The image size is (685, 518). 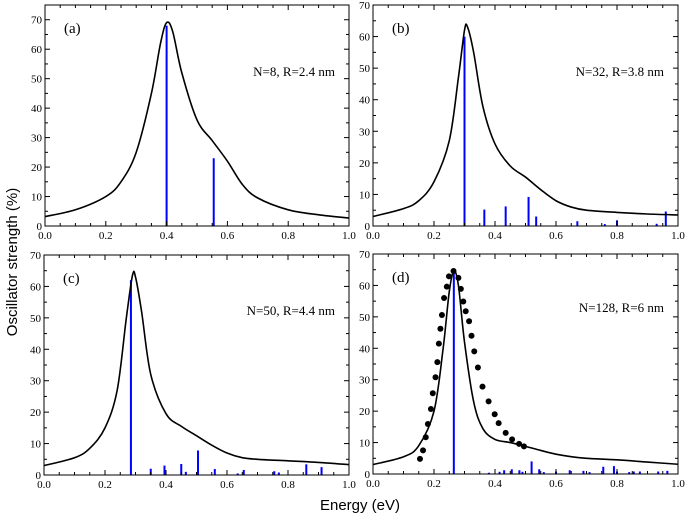 I want to click on x-tick-label-c: 0.6, so click(x=227, y=485).